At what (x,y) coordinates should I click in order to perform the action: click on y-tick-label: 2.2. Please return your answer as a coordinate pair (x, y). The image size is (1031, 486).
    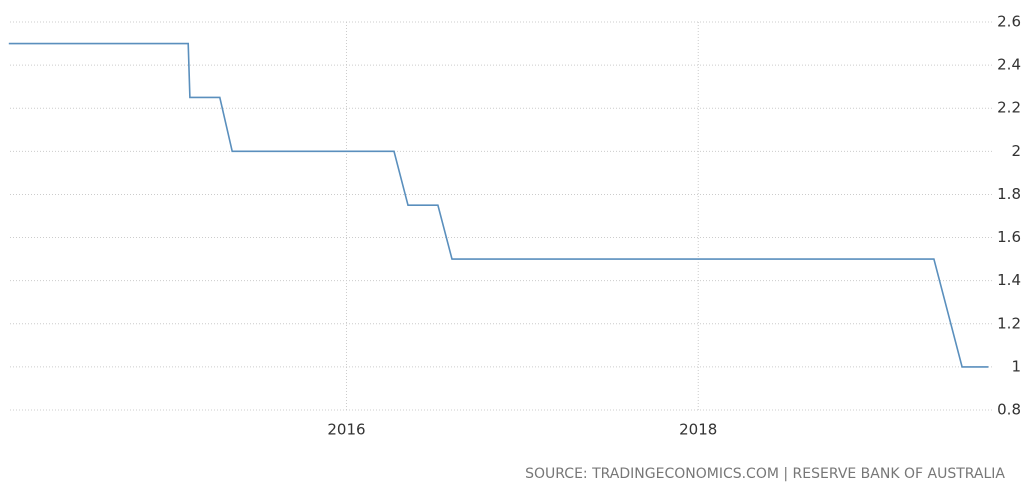
    Looking at the image, I should click on (1009, 108).